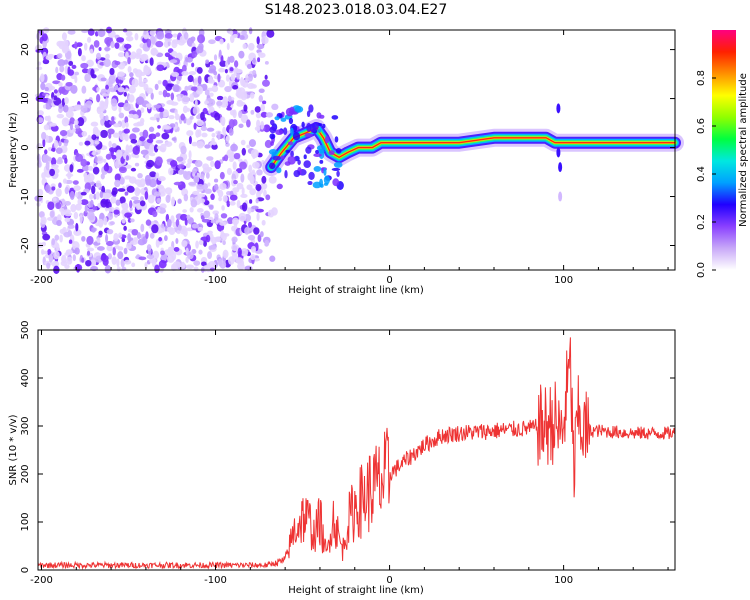 The height and width of the screenshot is (600, 750). I want to click on spectrogram-y-tick-label: 0, so click(25, 147).